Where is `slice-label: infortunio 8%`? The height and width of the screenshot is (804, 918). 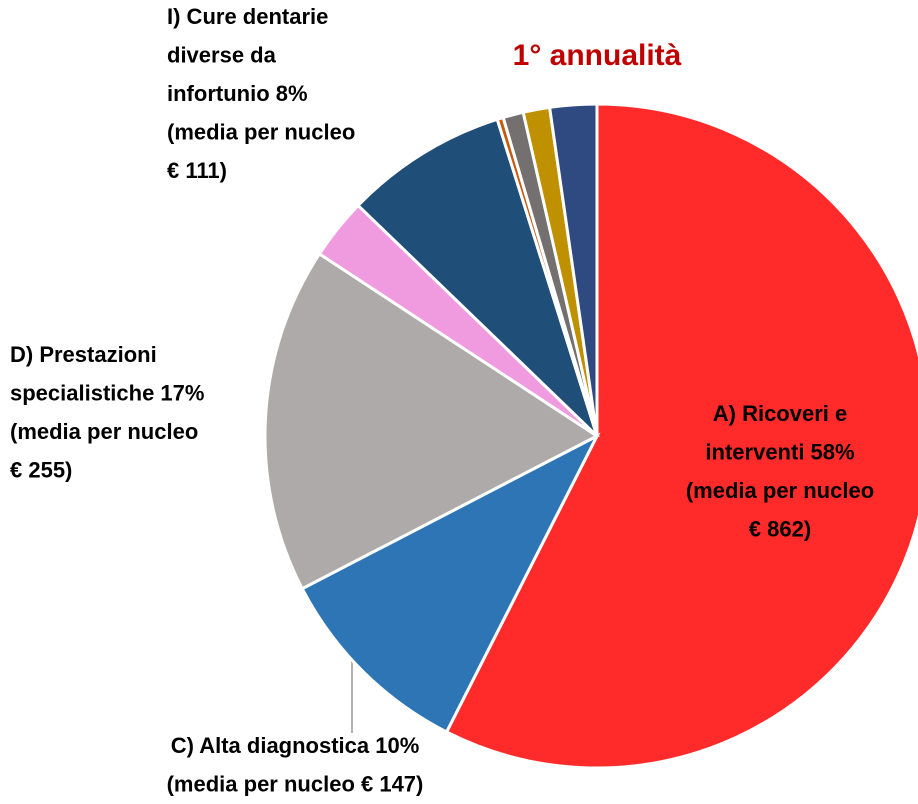 slice-label: infortunio 8% is located at coordinates (237, 93).